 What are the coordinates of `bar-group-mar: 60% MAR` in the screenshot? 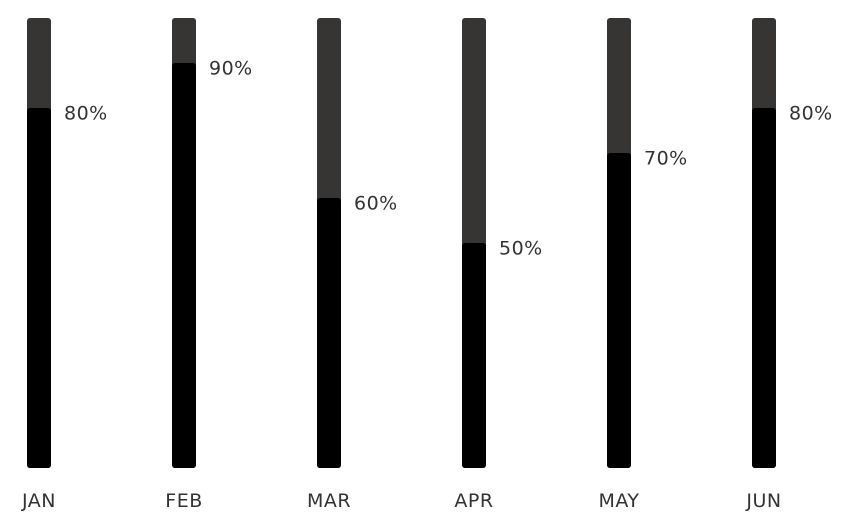 It's located at (352, 265).